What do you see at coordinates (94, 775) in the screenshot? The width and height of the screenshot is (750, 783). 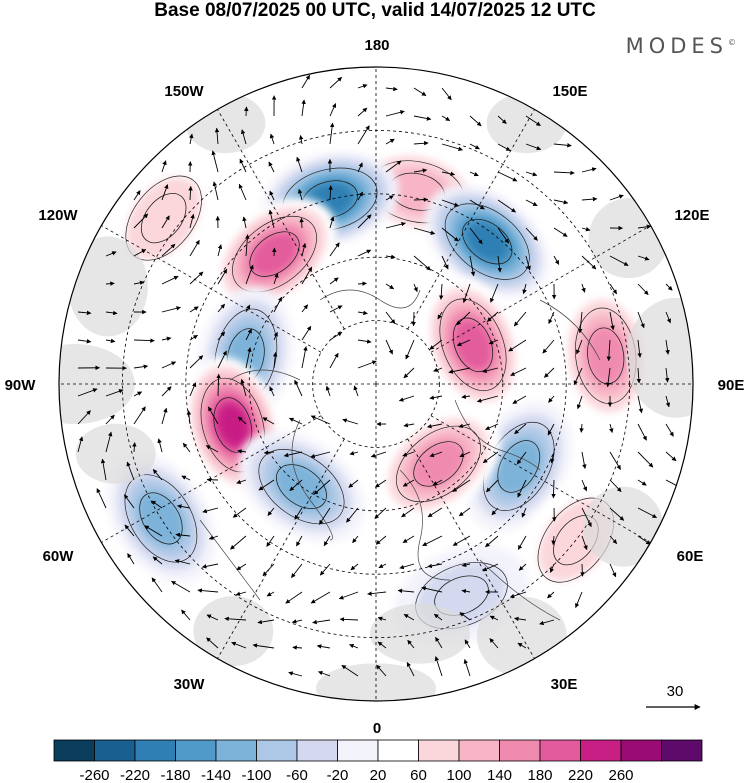 I see `colorbar-tick-label: -260` at bounding box center [94, 775].